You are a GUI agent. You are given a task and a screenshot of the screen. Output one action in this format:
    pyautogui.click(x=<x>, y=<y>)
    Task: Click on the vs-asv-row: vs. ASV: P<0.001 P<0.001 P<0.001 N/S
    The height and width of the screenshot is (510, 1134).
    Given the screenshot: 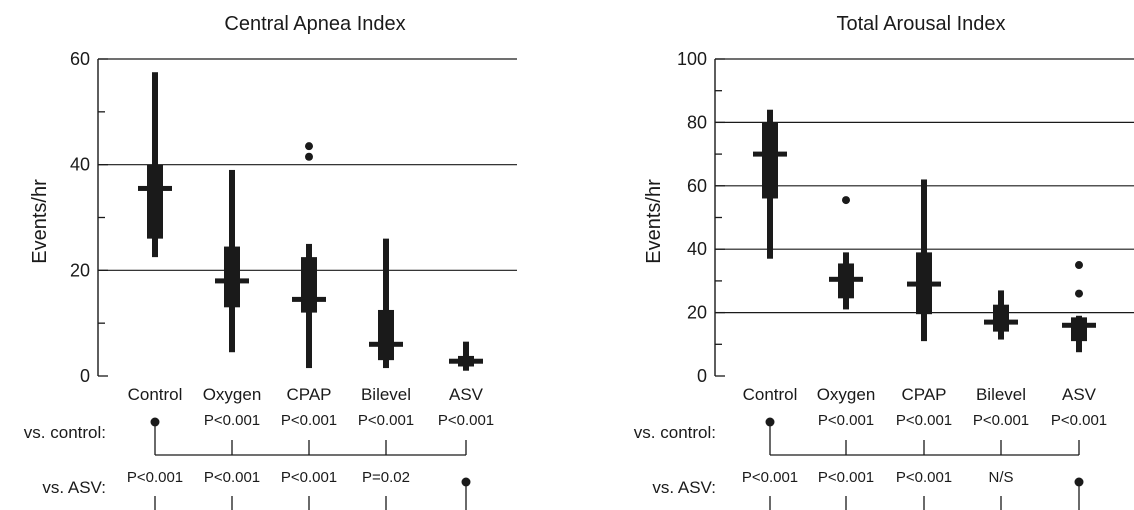 What is the action you would take?
    pyautogui.click(x=868, y=489)
    